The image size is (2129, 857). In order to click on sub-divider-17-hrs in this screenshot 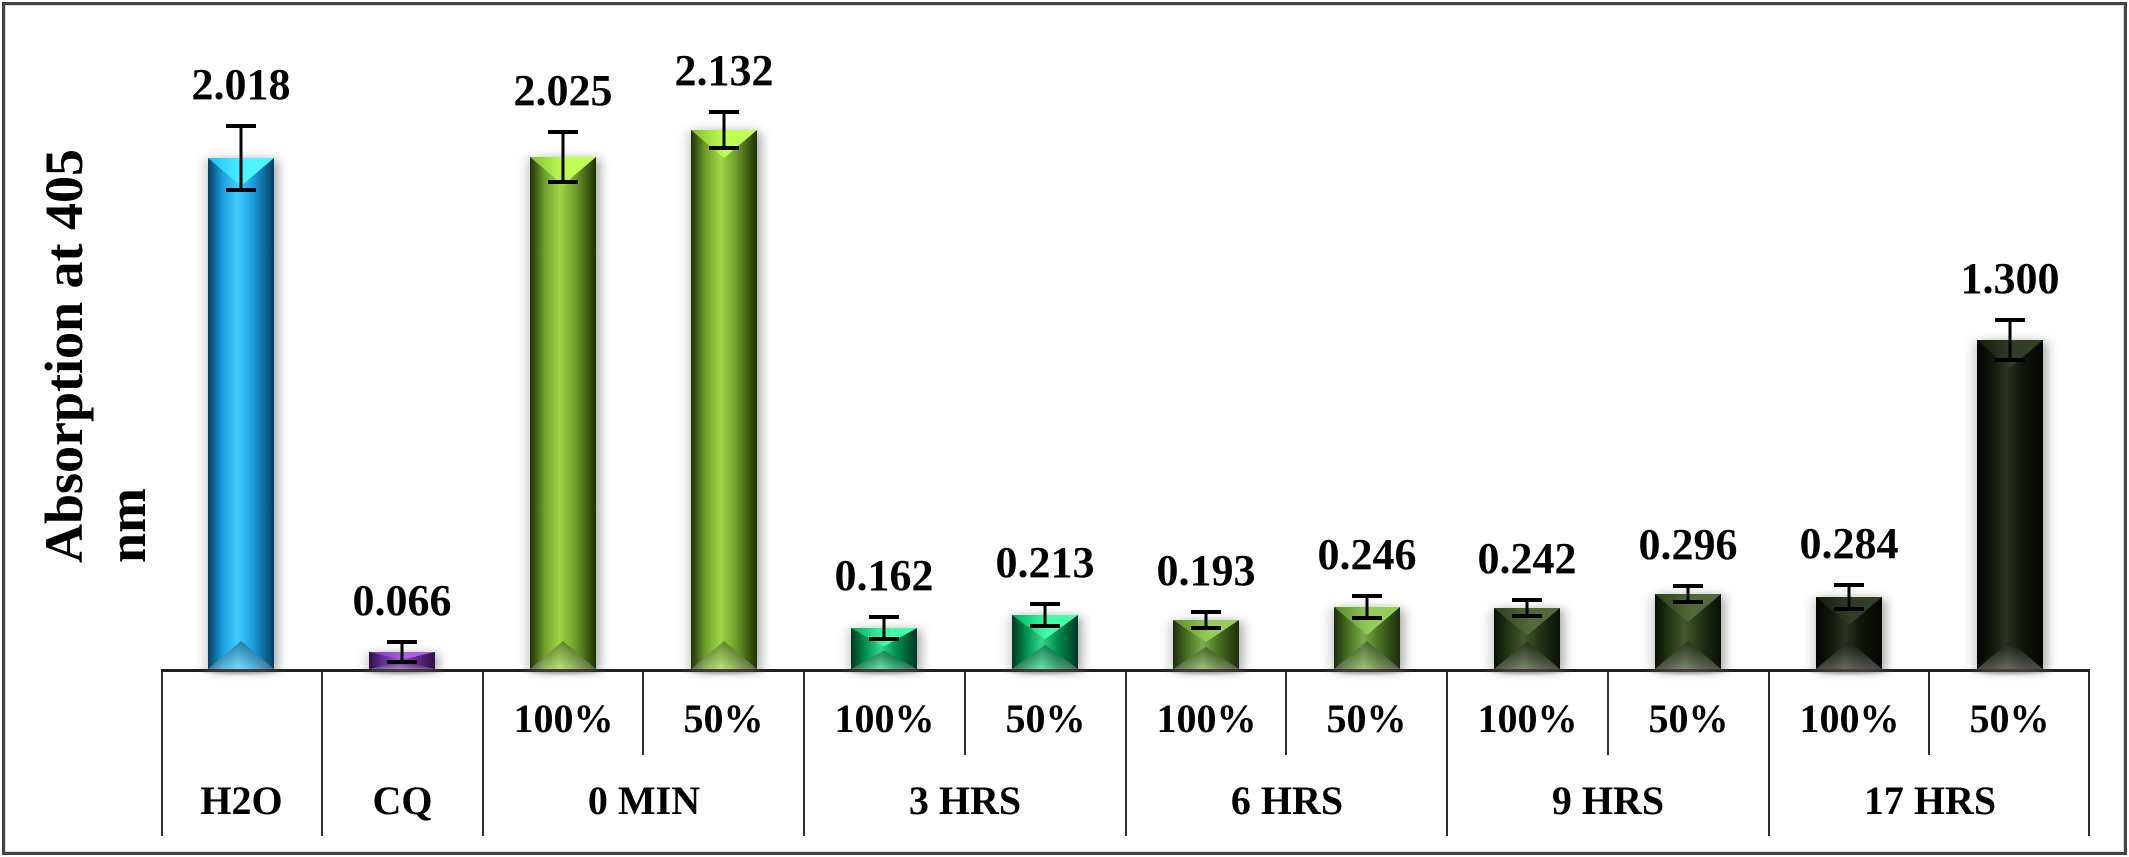, I will do `click(1929, 713)`.